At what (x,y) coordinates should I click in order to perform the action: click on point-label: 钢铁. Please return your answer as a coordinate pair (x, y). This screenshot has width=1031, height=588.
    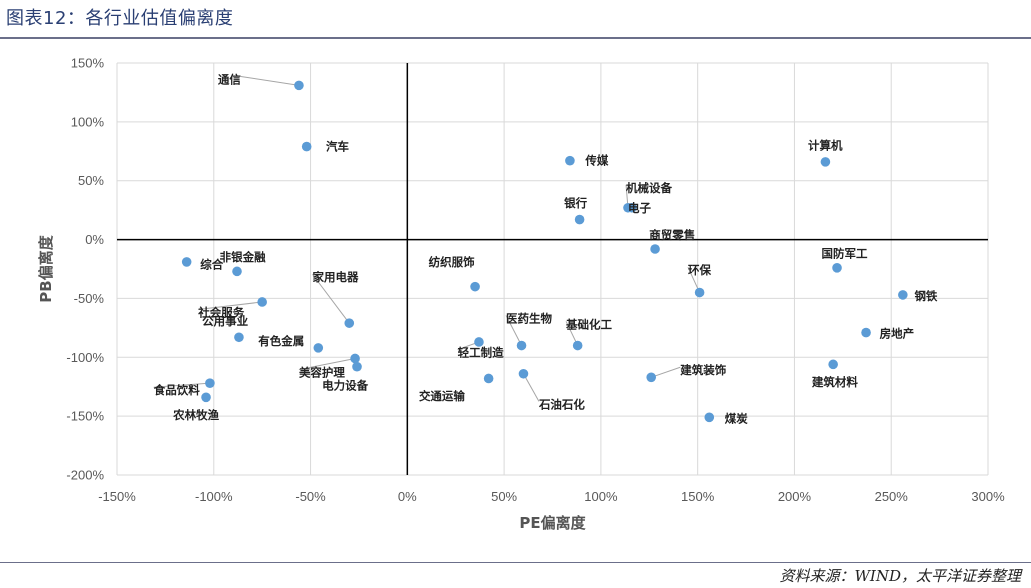
    Looking at the image, I should click on (925, 296).